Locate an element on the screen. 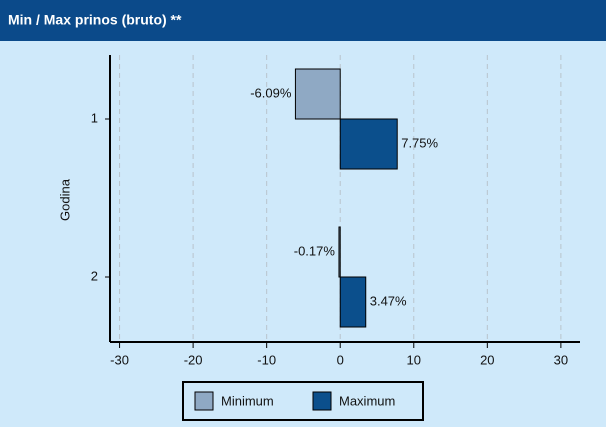 This screenshot has width=606, height=427. y-axis-label: Godina is located at coordinates (64, 199).